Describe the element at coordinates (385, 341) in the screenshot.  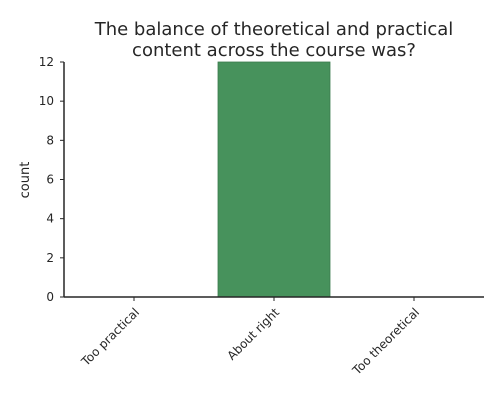
I see `x-tick-label: Too theoretical` at that location.